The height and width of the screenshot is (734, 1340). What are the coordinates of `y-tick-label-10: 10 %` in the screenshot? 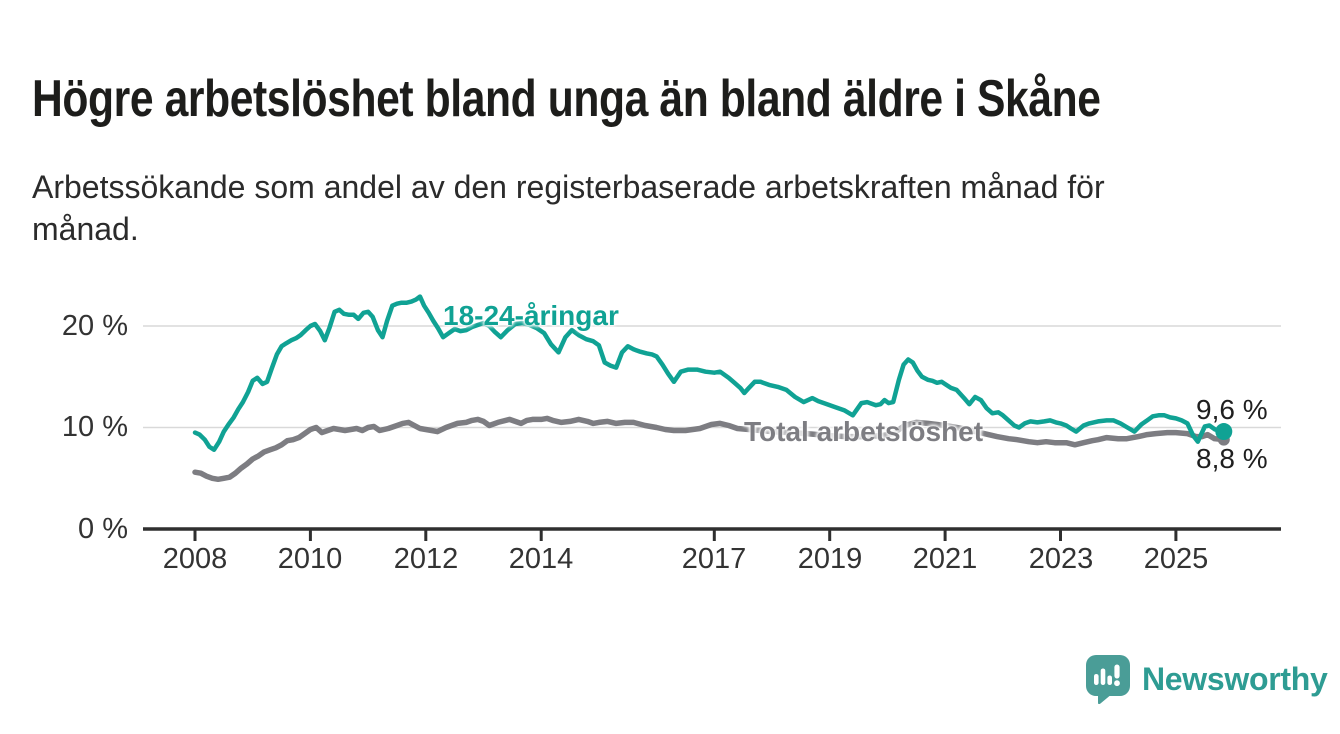 It's located at (94, 427).